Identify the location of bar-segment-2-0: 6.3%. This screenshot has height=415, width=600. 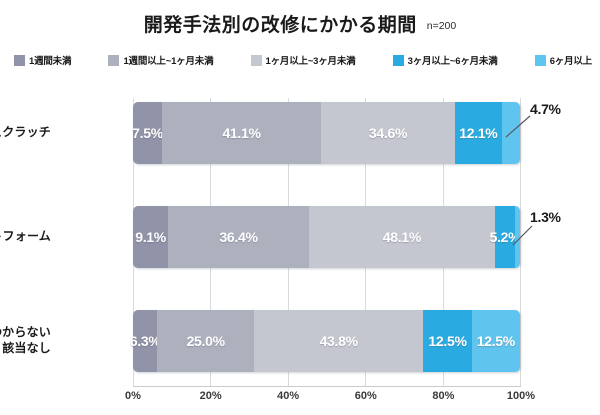
(145, 341).